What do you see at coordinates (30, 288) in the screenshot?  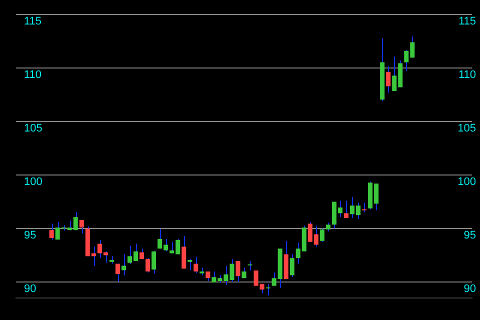 I see `y-tick-label: 90` at bounding box center [30, 288].